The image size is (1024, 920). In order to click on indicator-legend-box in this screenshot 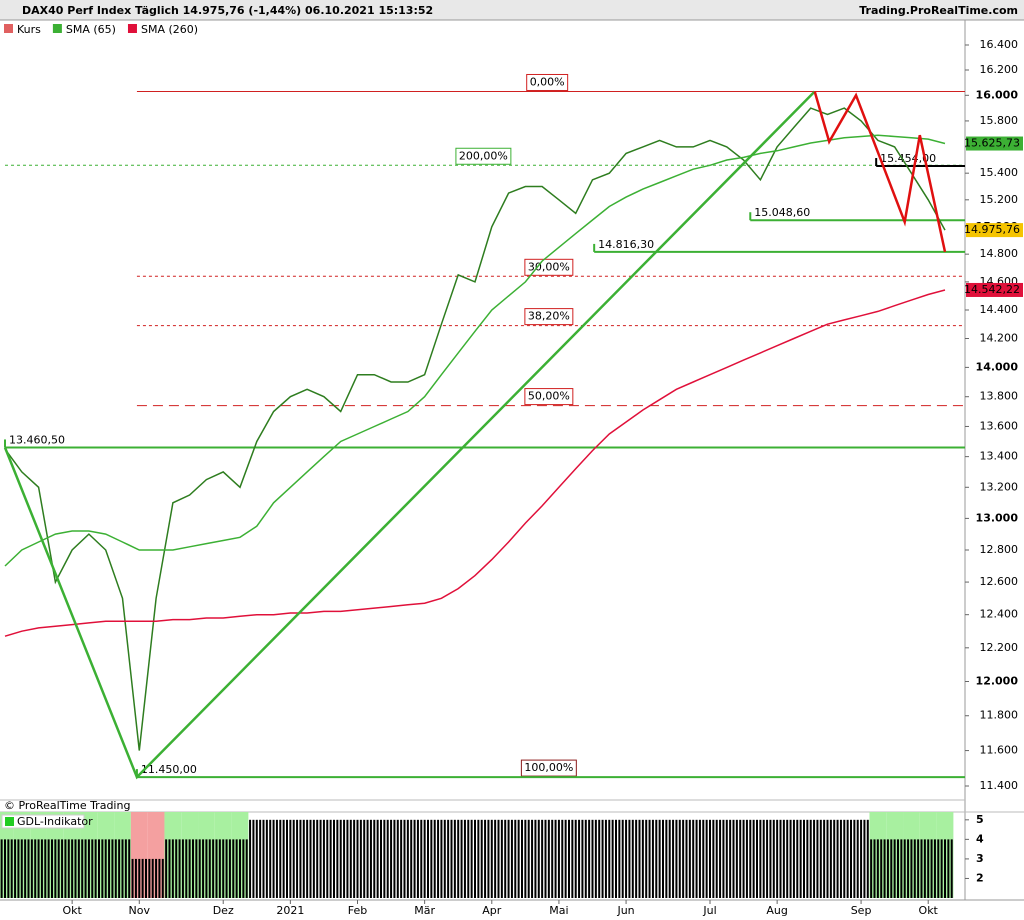, I will do `click(43, 821)`.